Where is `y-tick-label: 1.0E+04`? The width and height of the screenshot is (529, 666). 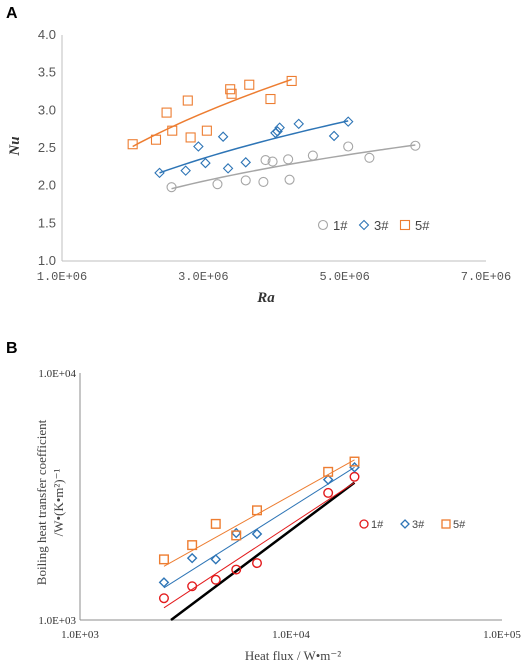 y-tick-label: 1.0E+04 is located at coordinates (57, 374).